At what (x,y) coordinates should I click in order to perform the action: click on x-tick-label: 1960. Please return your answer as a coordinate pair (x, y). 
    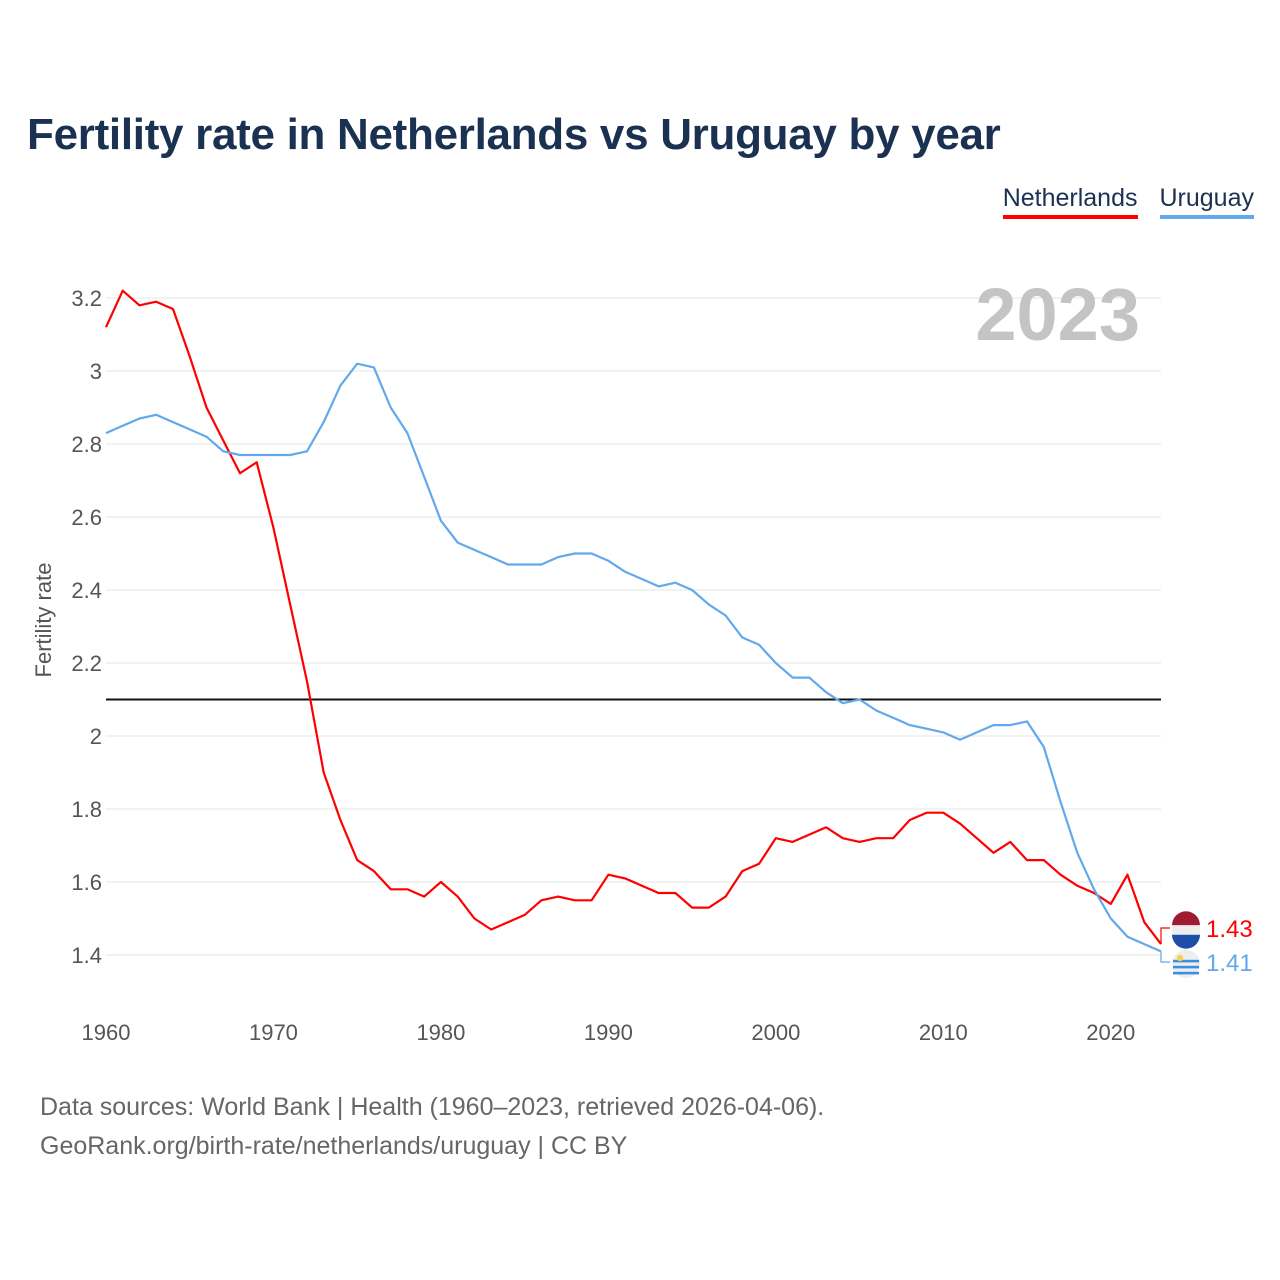
    Looking at the image, I should click on (106, 1032).